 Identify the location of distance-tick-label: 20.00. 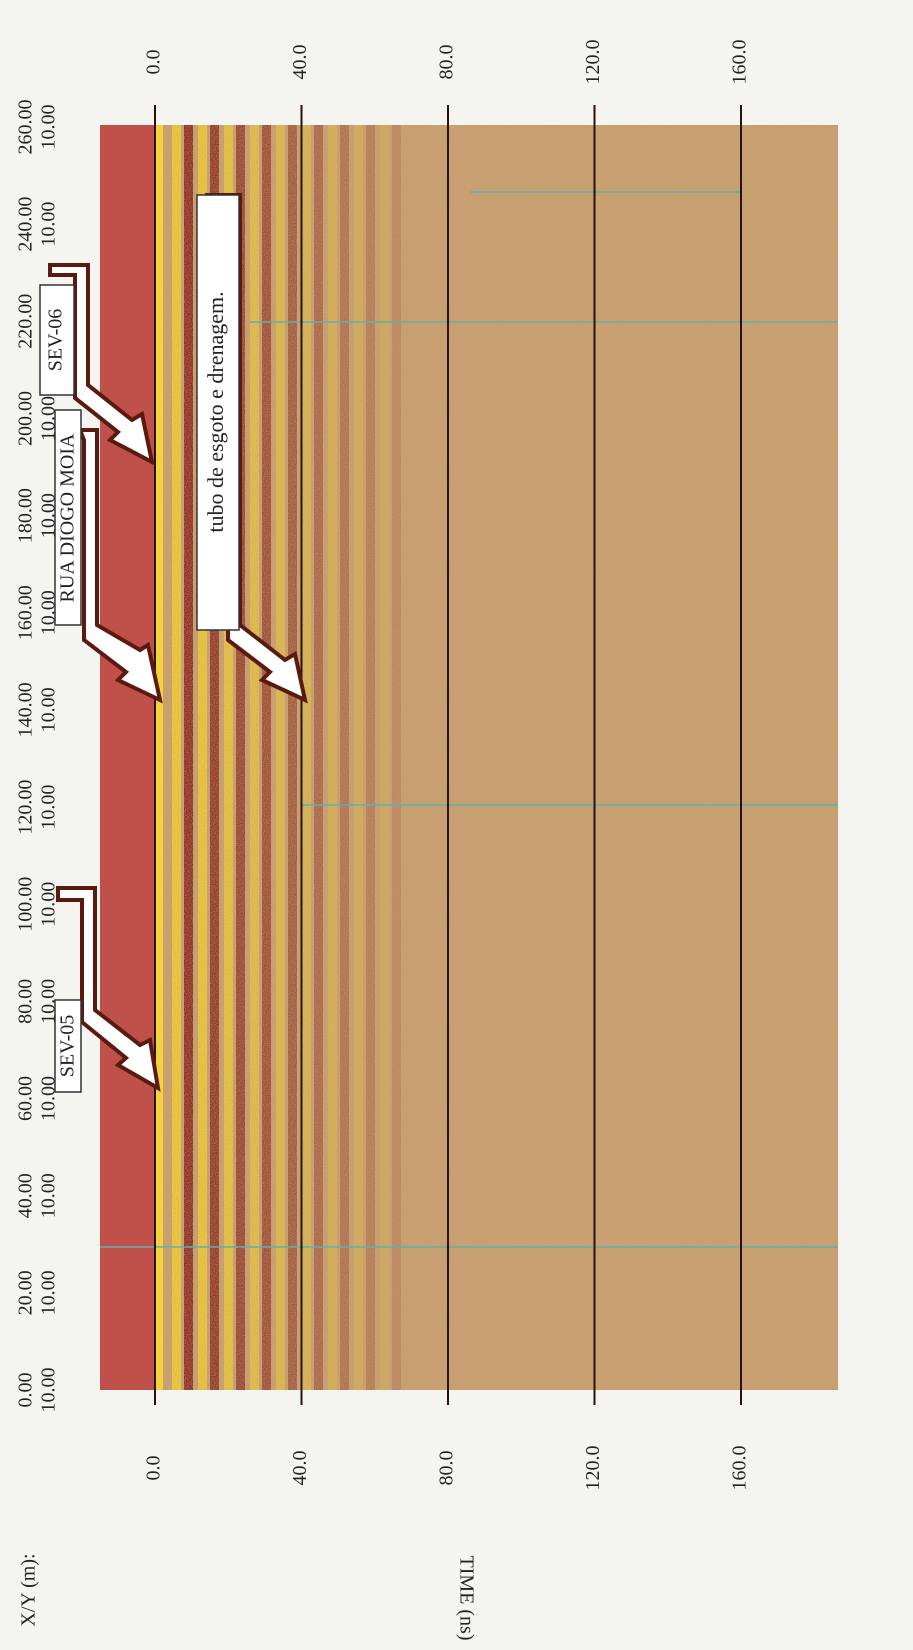
(26, 1292).